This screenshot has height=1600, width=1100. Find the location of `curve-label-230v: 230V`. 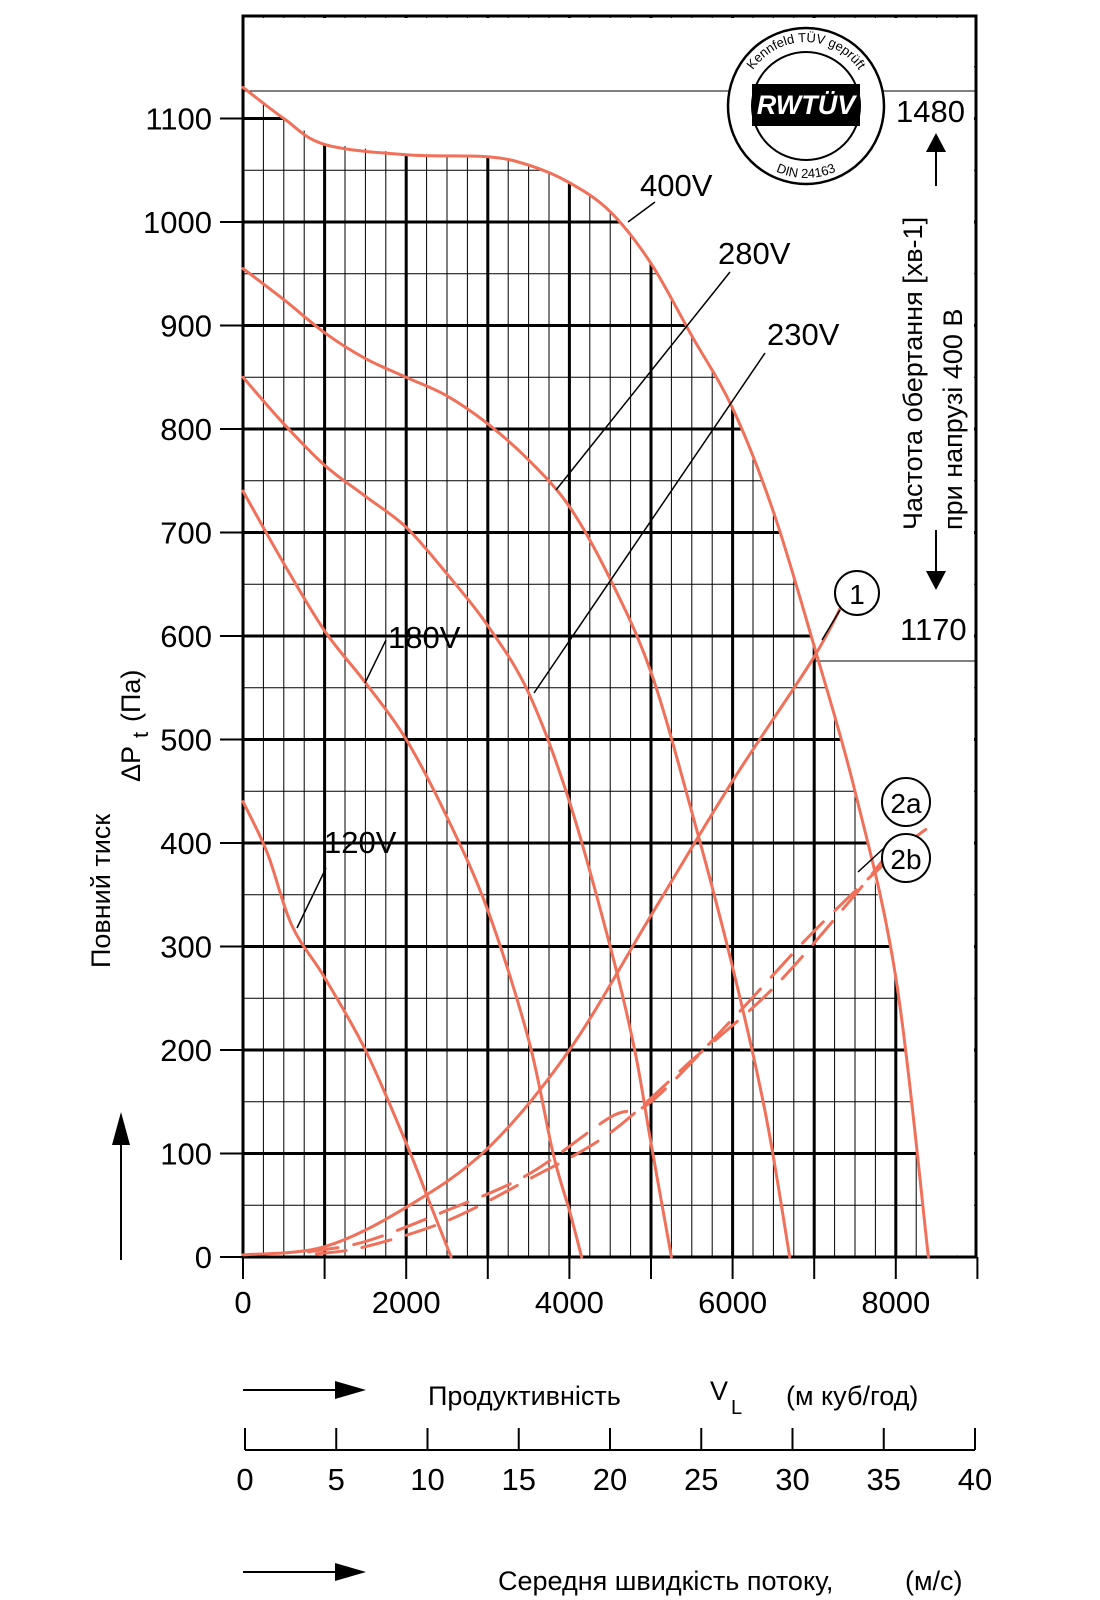

curve-label-230v: 230V is located at coordinates (803, 334).